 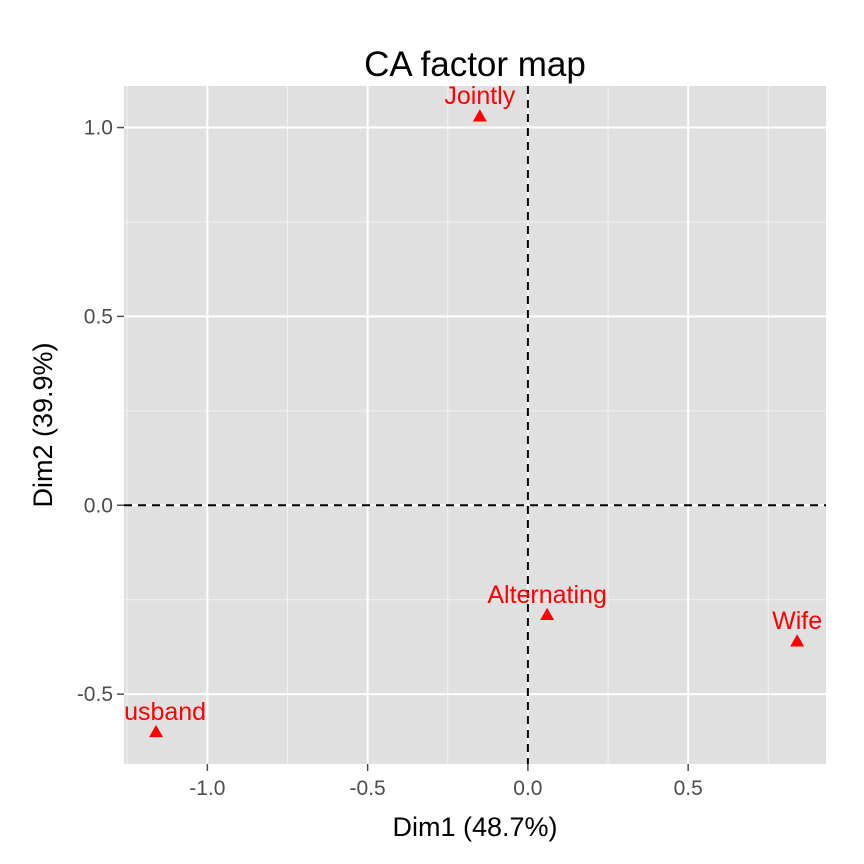 I want to click on x-tick-label: 0.0, so click(x=527, y=788).